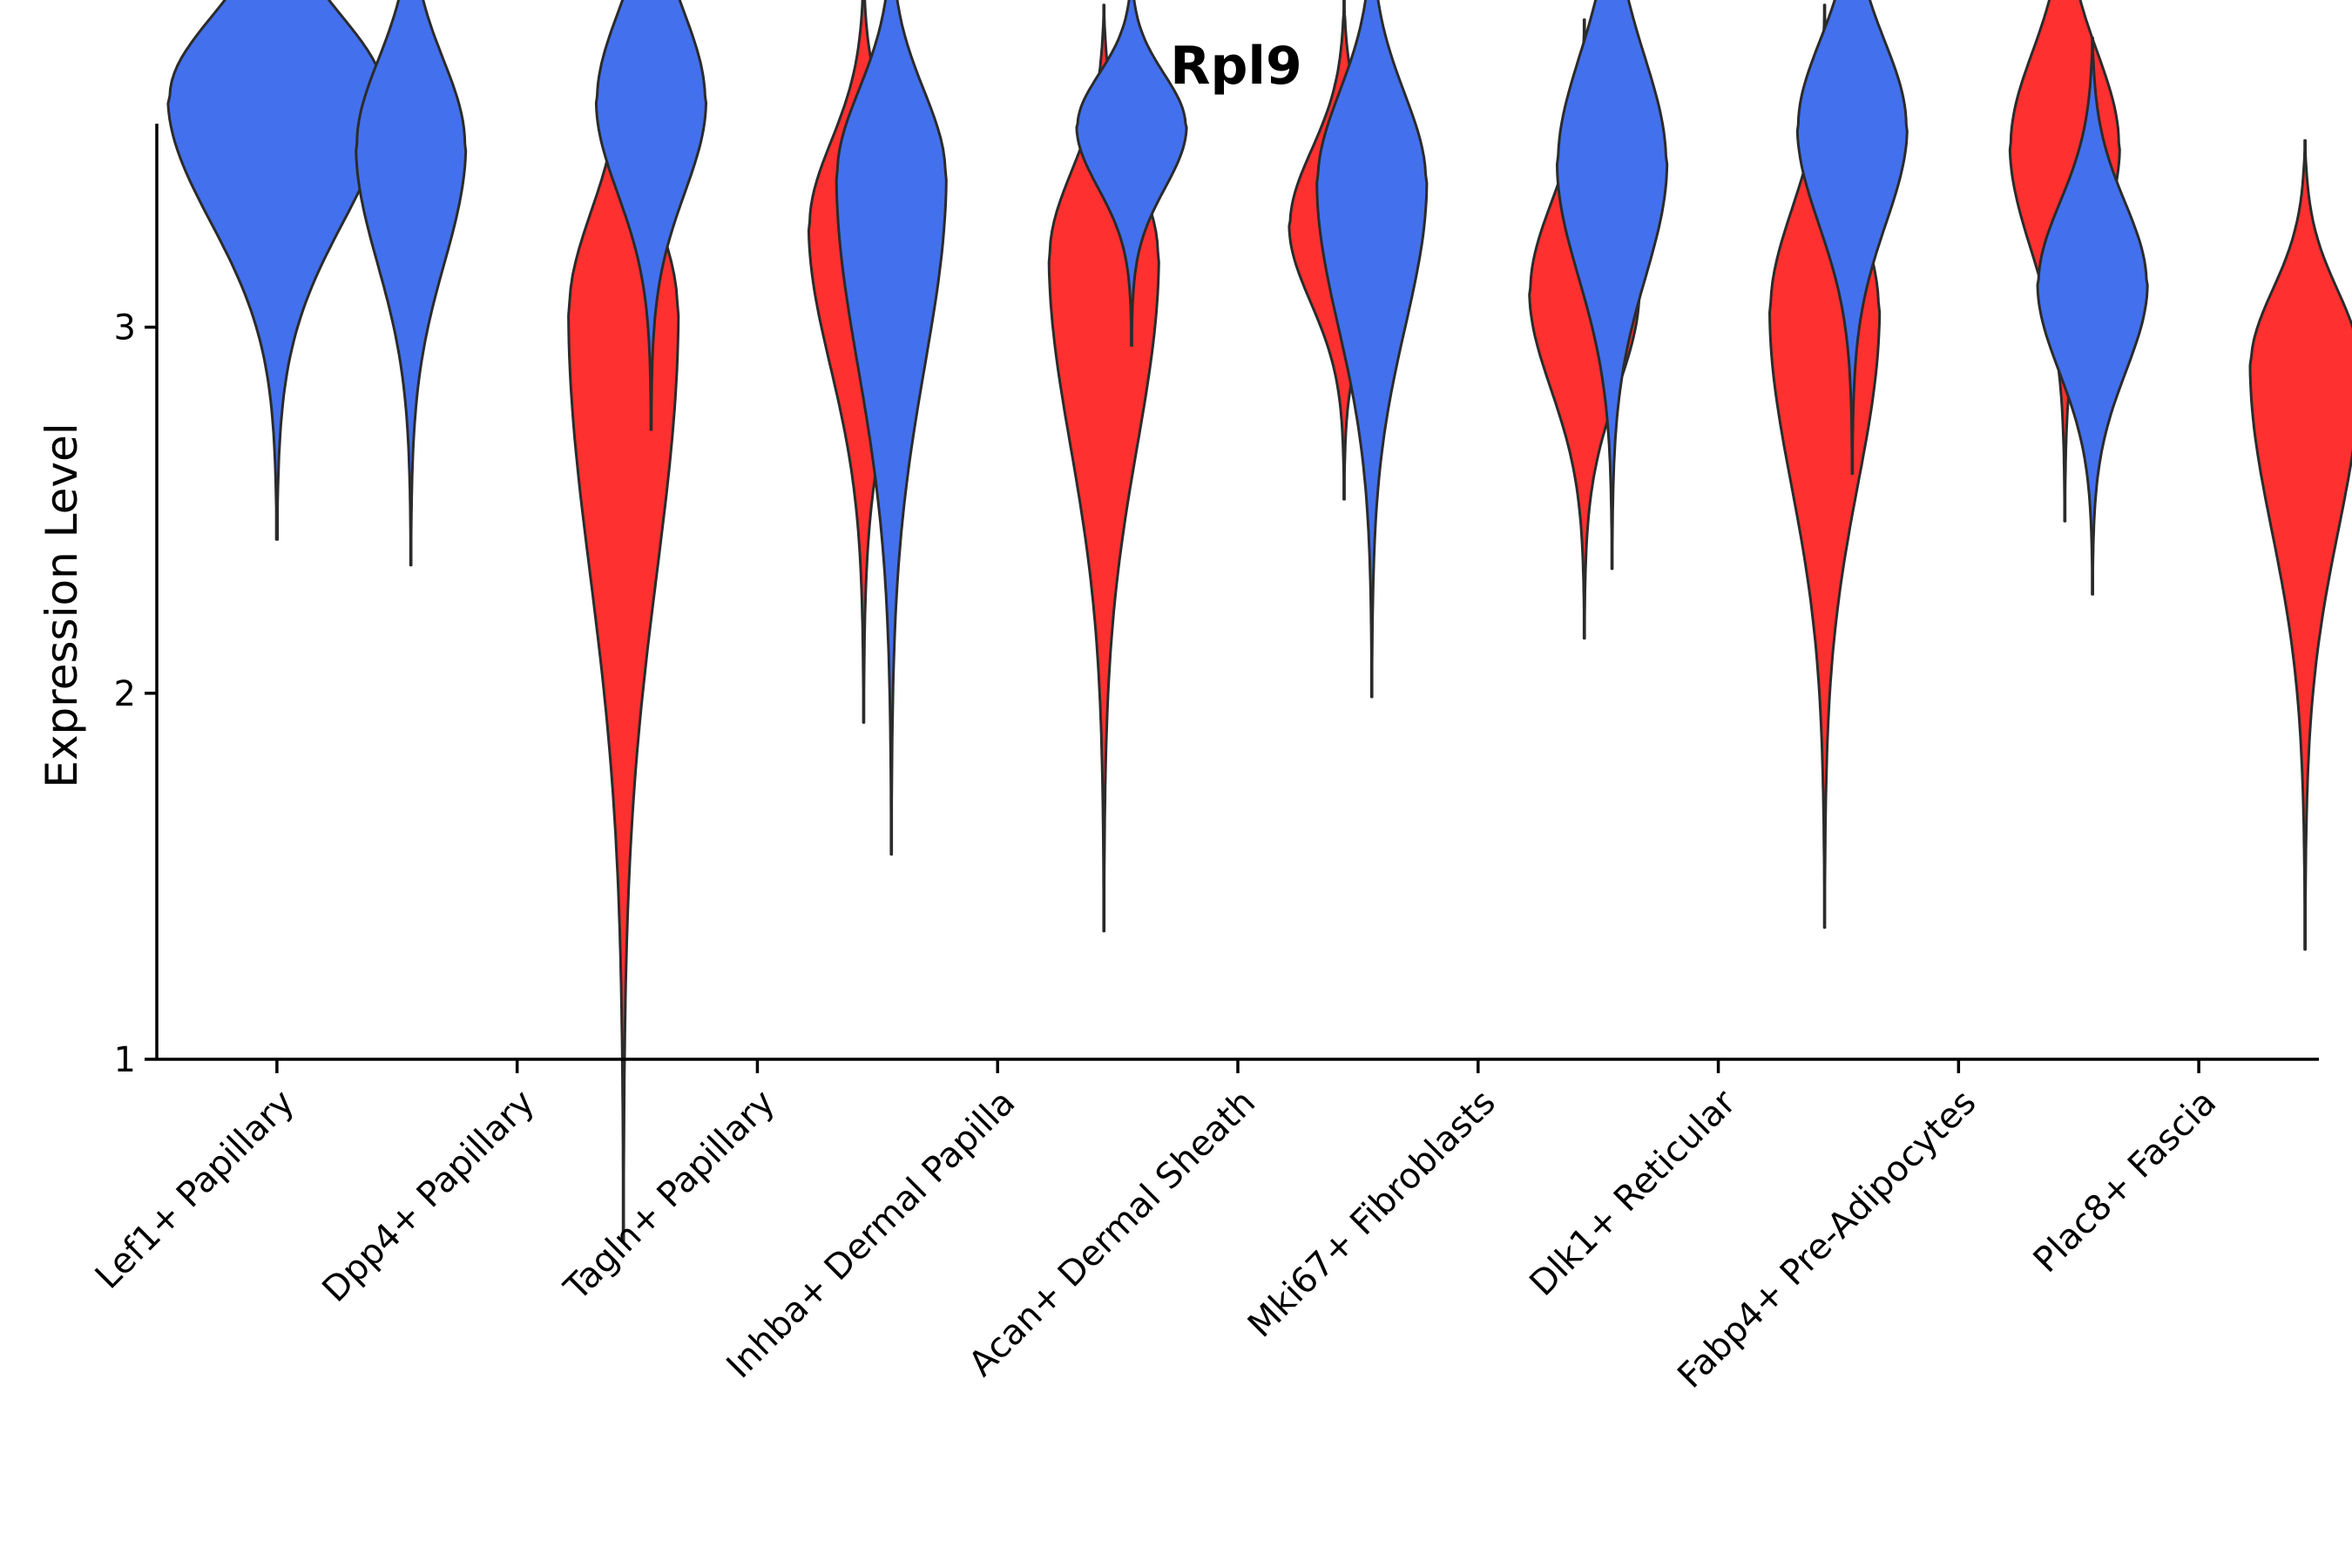 The image size is (2352, 1568). I want to click on y-ticks-group: 1234, so click(135, 694).